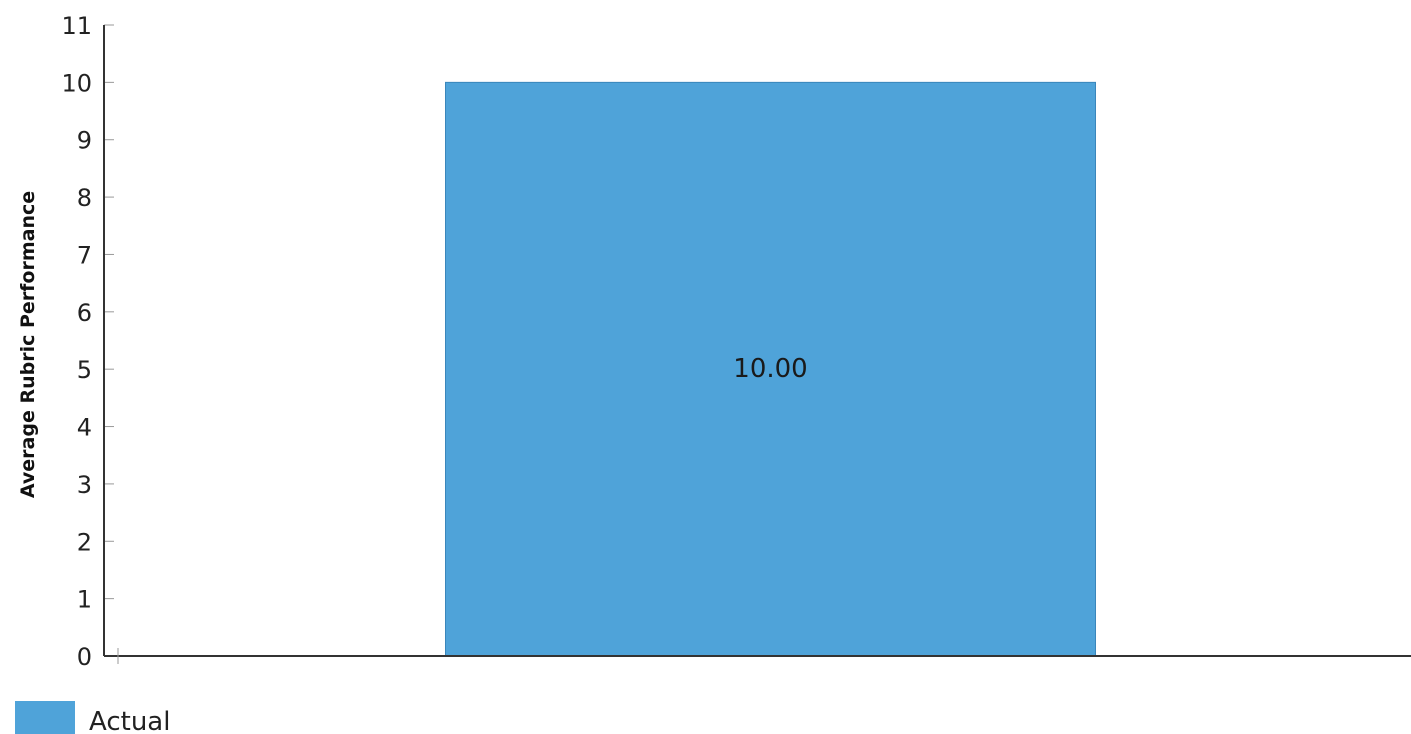  Describe the element at coordinates (84, 542) in the screenshot. I see `y-tick-label: 2` at that location.